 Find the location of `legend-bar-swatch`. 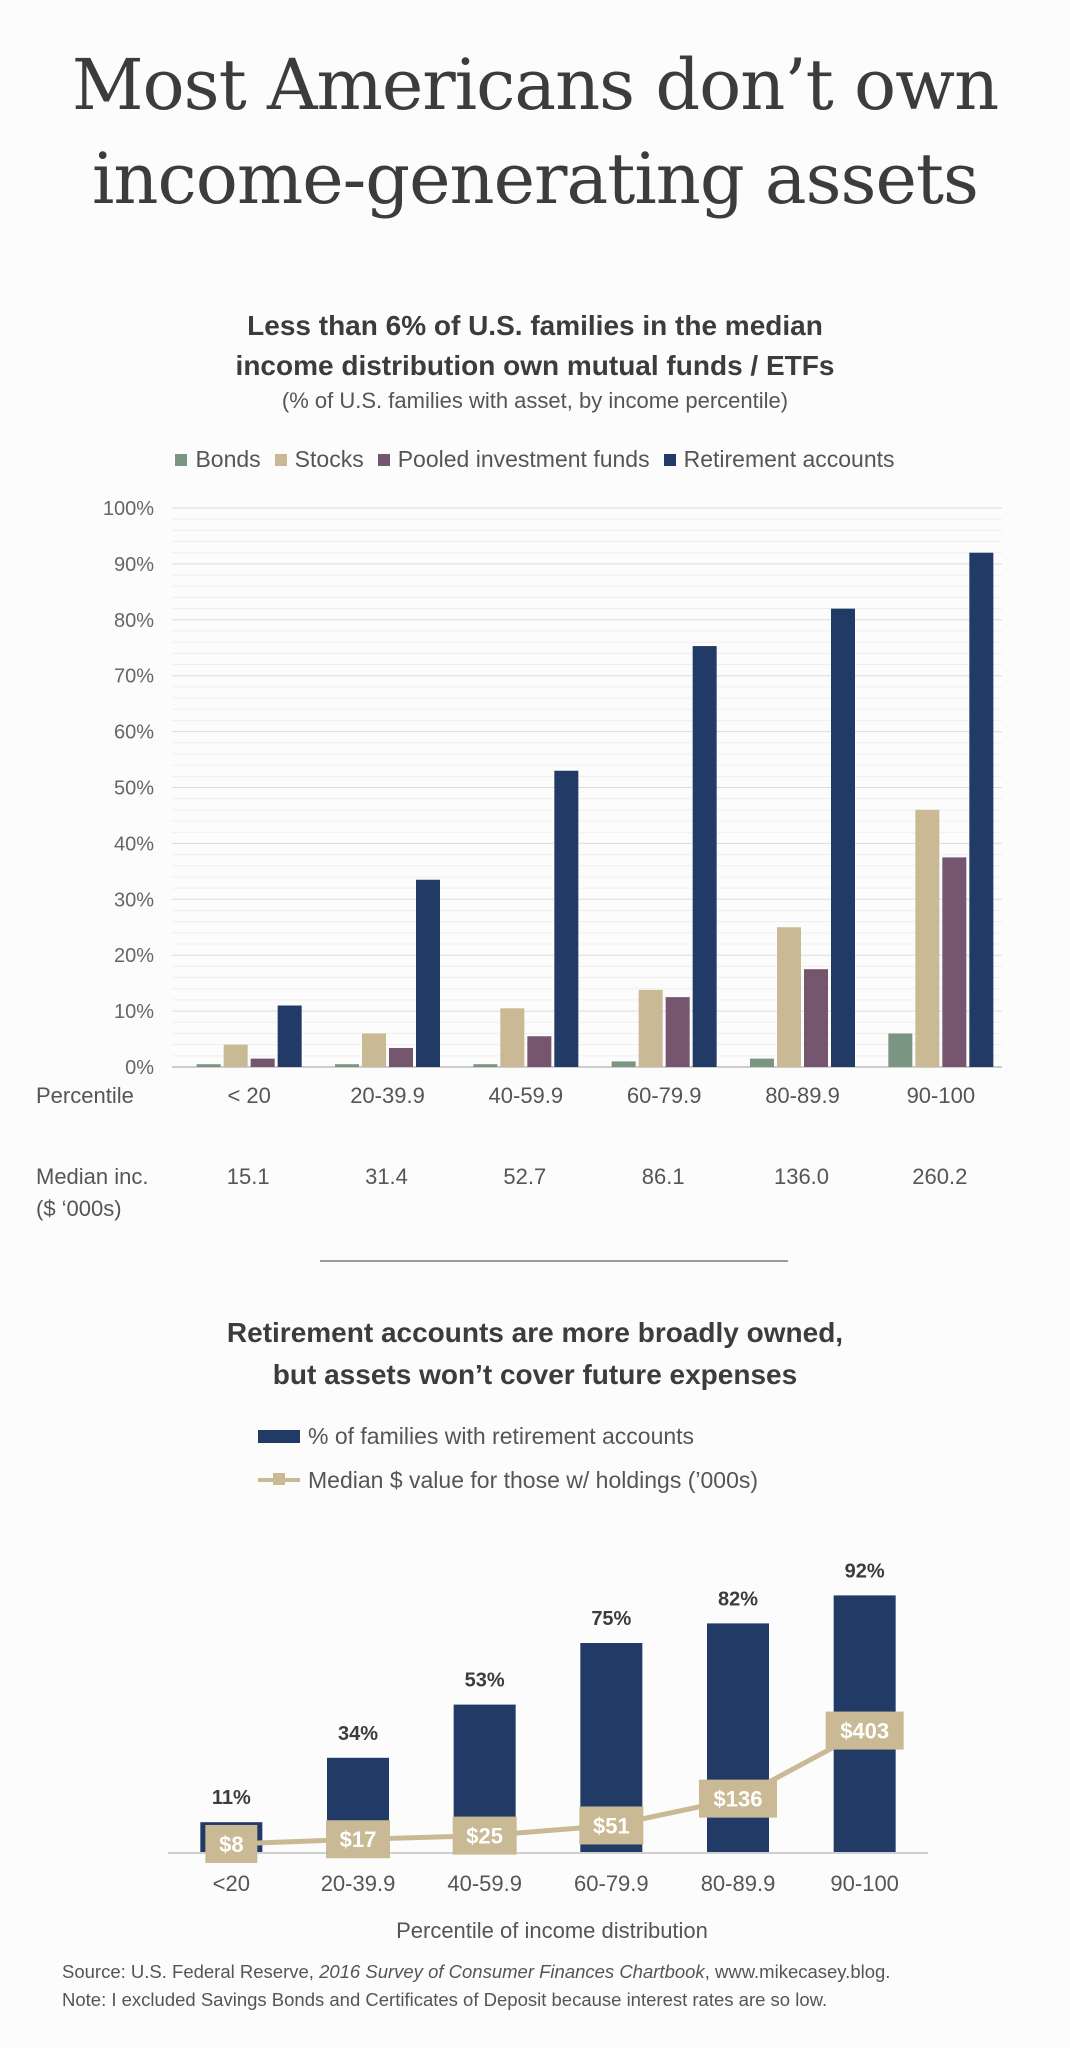

legend-bar-swatch is located at coordinates (279, 1436).